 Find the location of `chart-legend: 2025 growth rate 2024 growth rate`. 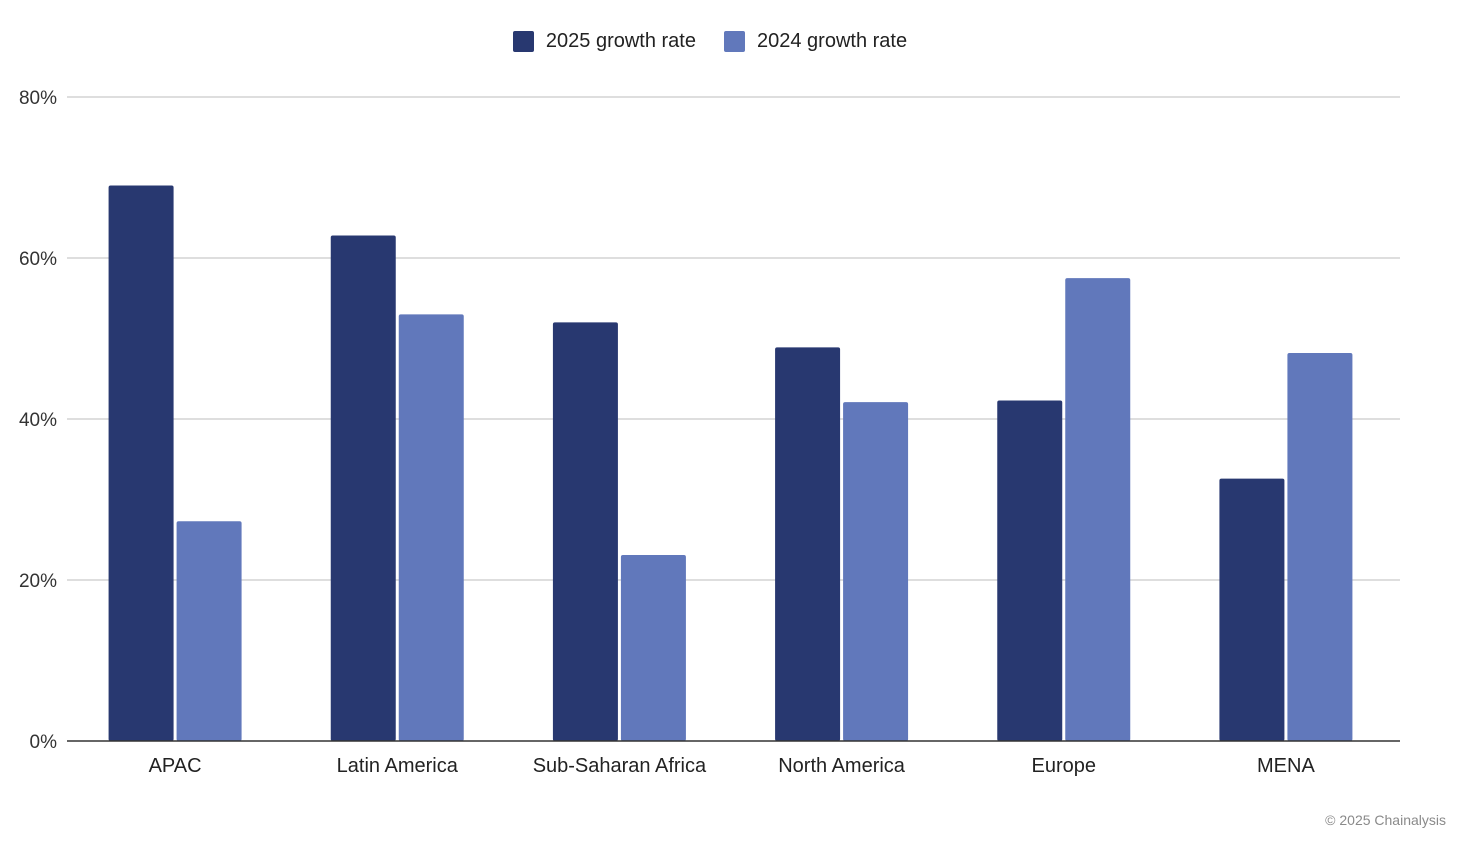

chart-legend: 2025 growth rate 2024 growth rate is located at coordinates (710, 41).